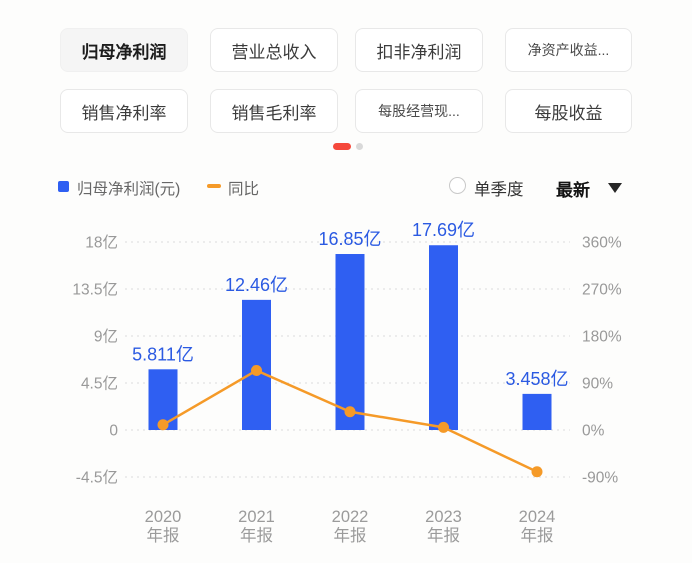 This screenshot has width=692, height=563. Describe the element at coordinates (537, 472) in the screenshot. I see `yoy-point-2024` at that location.